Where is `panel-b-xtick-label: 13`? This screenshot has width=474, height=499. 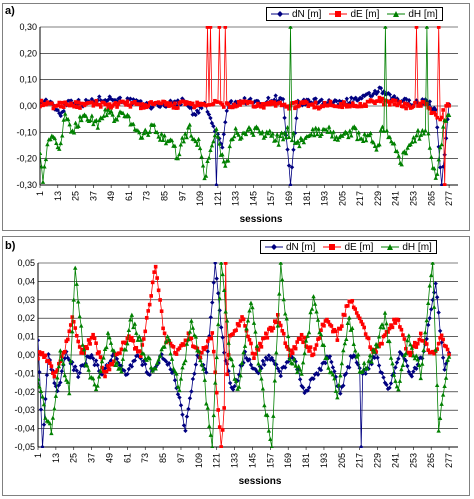 panel-b-xtick-label: 13 is located at coordinates (56, 458).